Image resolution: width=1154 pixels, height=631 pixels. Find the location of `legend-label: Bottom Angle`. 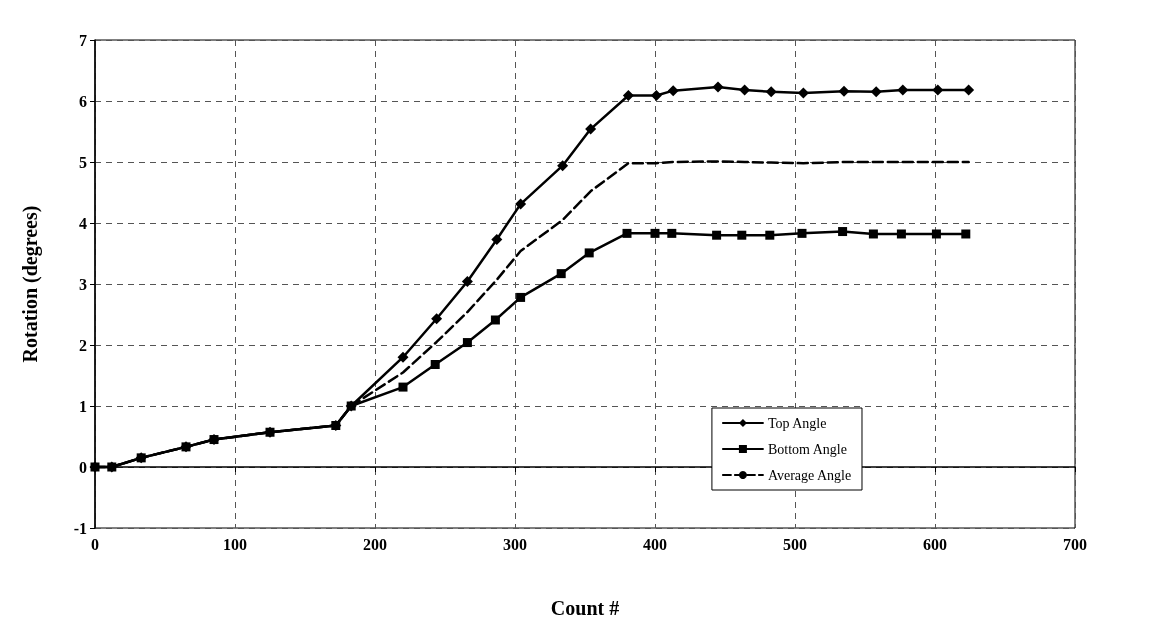

legend-label: Bottom Angle is located at coordinates (807, 449).